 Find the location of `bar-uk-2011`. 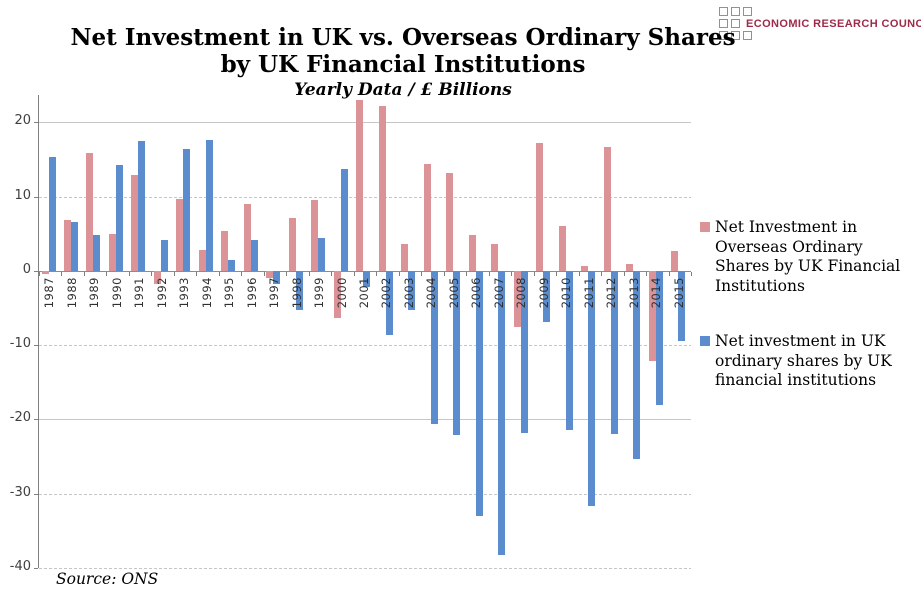

bar-uk-2011 is located at coordinates (592, 388).